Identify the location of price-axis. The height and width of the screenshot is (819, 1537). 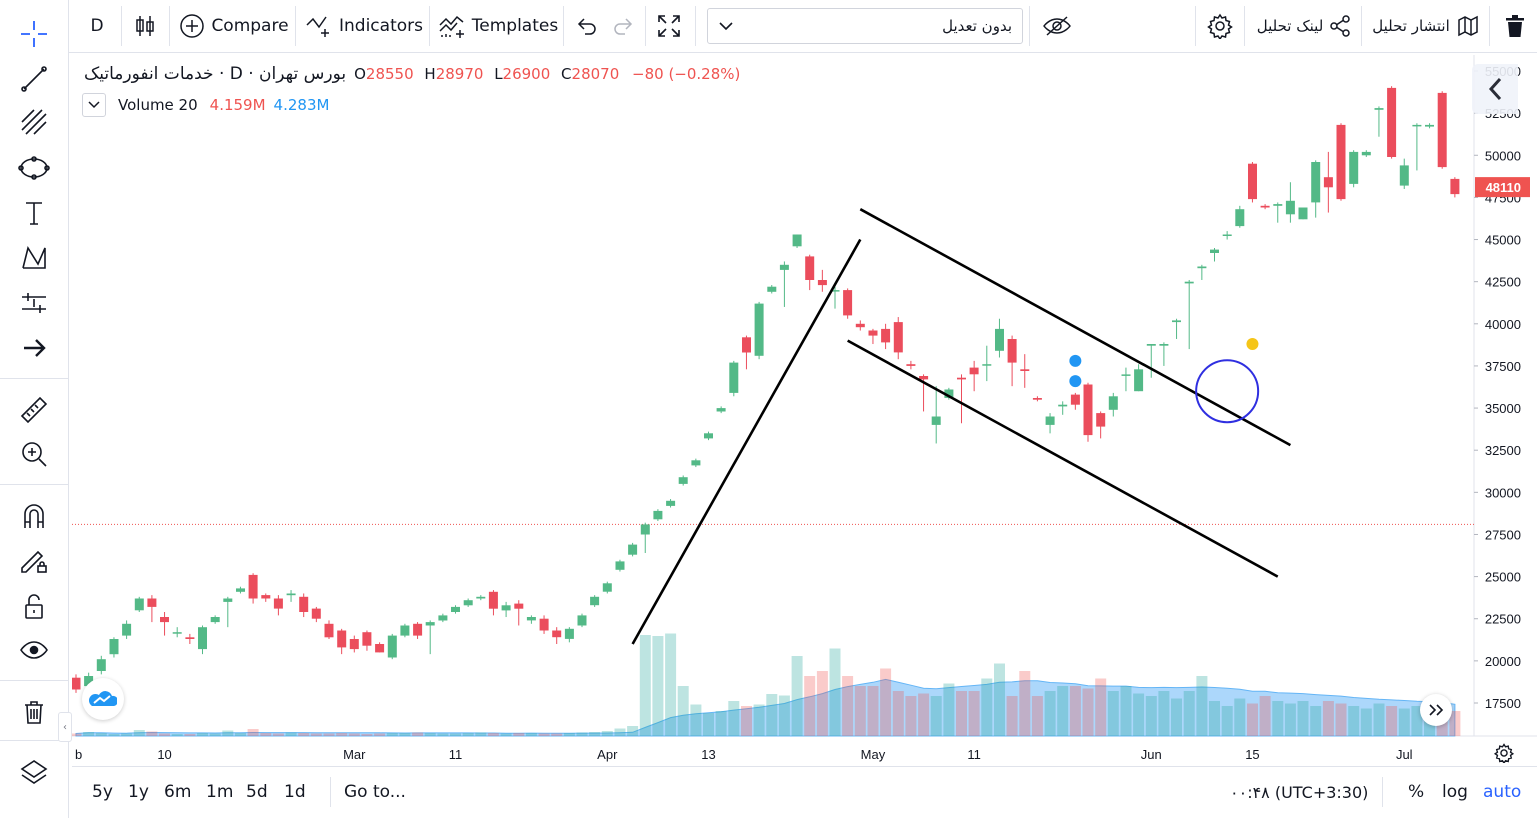
(1505, 410).